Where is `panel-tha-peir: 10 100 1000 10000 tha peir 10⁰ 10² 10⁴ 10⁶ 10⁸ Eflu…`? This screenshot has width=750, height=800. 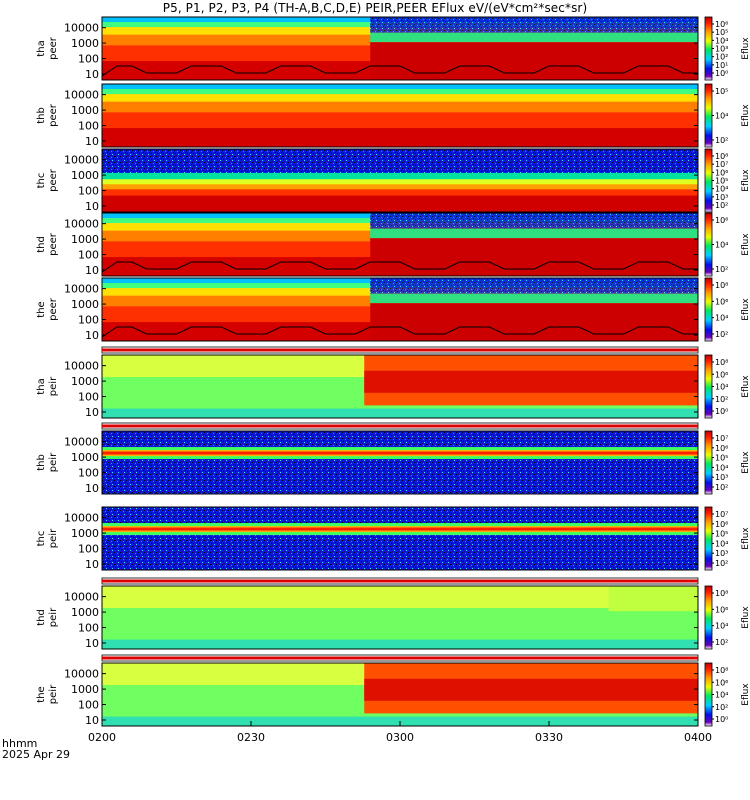
panel-tha-peir: 10 100 1000 10000 tha peir 10⁰ 10² 10⁴ 10⁶ 10⁸ Eflu… is located at coordinates (393, 382).